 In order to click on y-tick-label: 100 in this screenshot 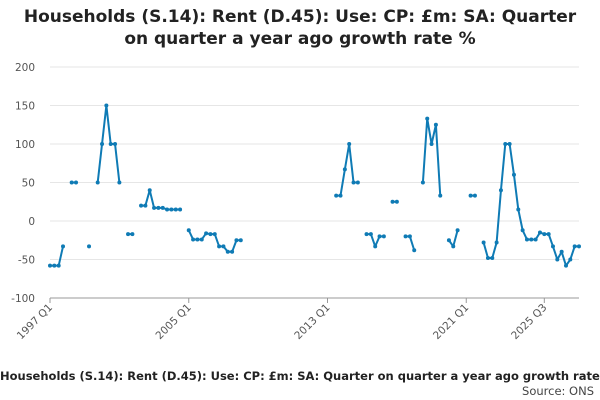, I will do `click(25, 145)`.